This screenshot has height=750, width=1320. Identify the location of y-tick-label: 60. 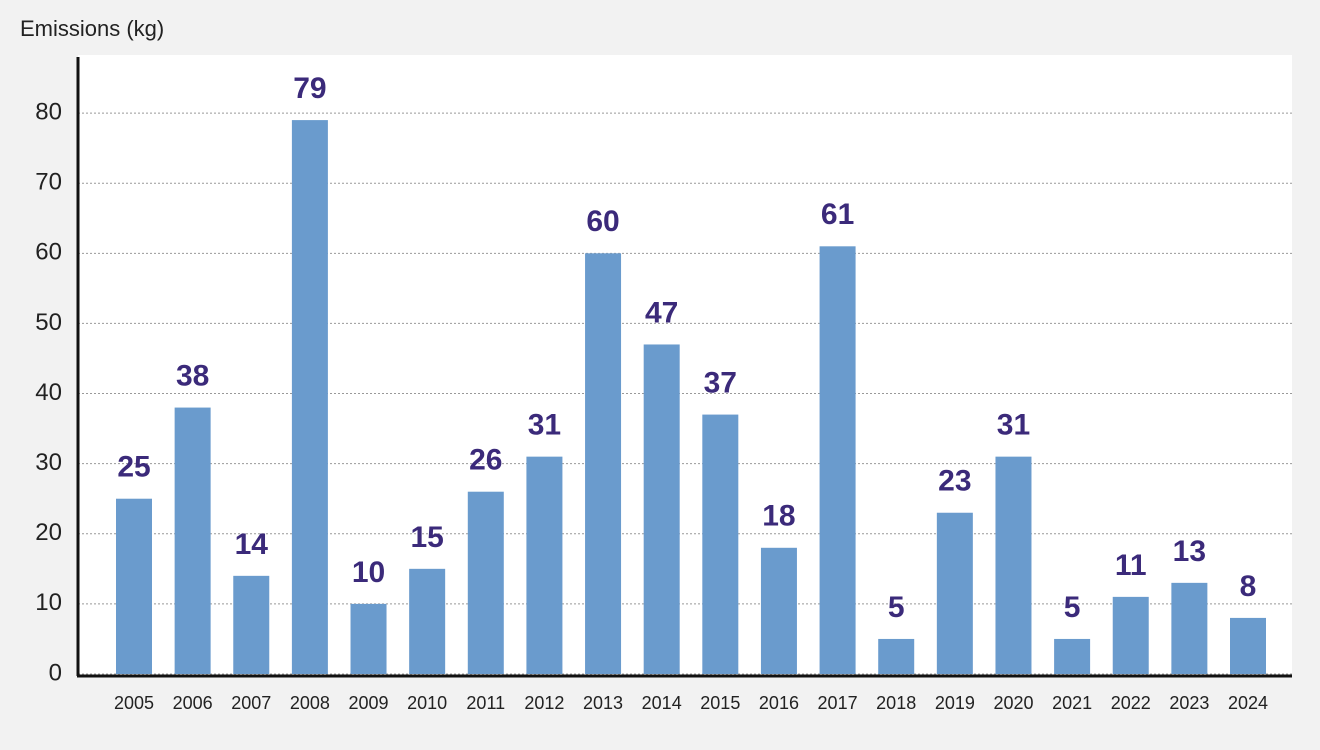
(48, 252).